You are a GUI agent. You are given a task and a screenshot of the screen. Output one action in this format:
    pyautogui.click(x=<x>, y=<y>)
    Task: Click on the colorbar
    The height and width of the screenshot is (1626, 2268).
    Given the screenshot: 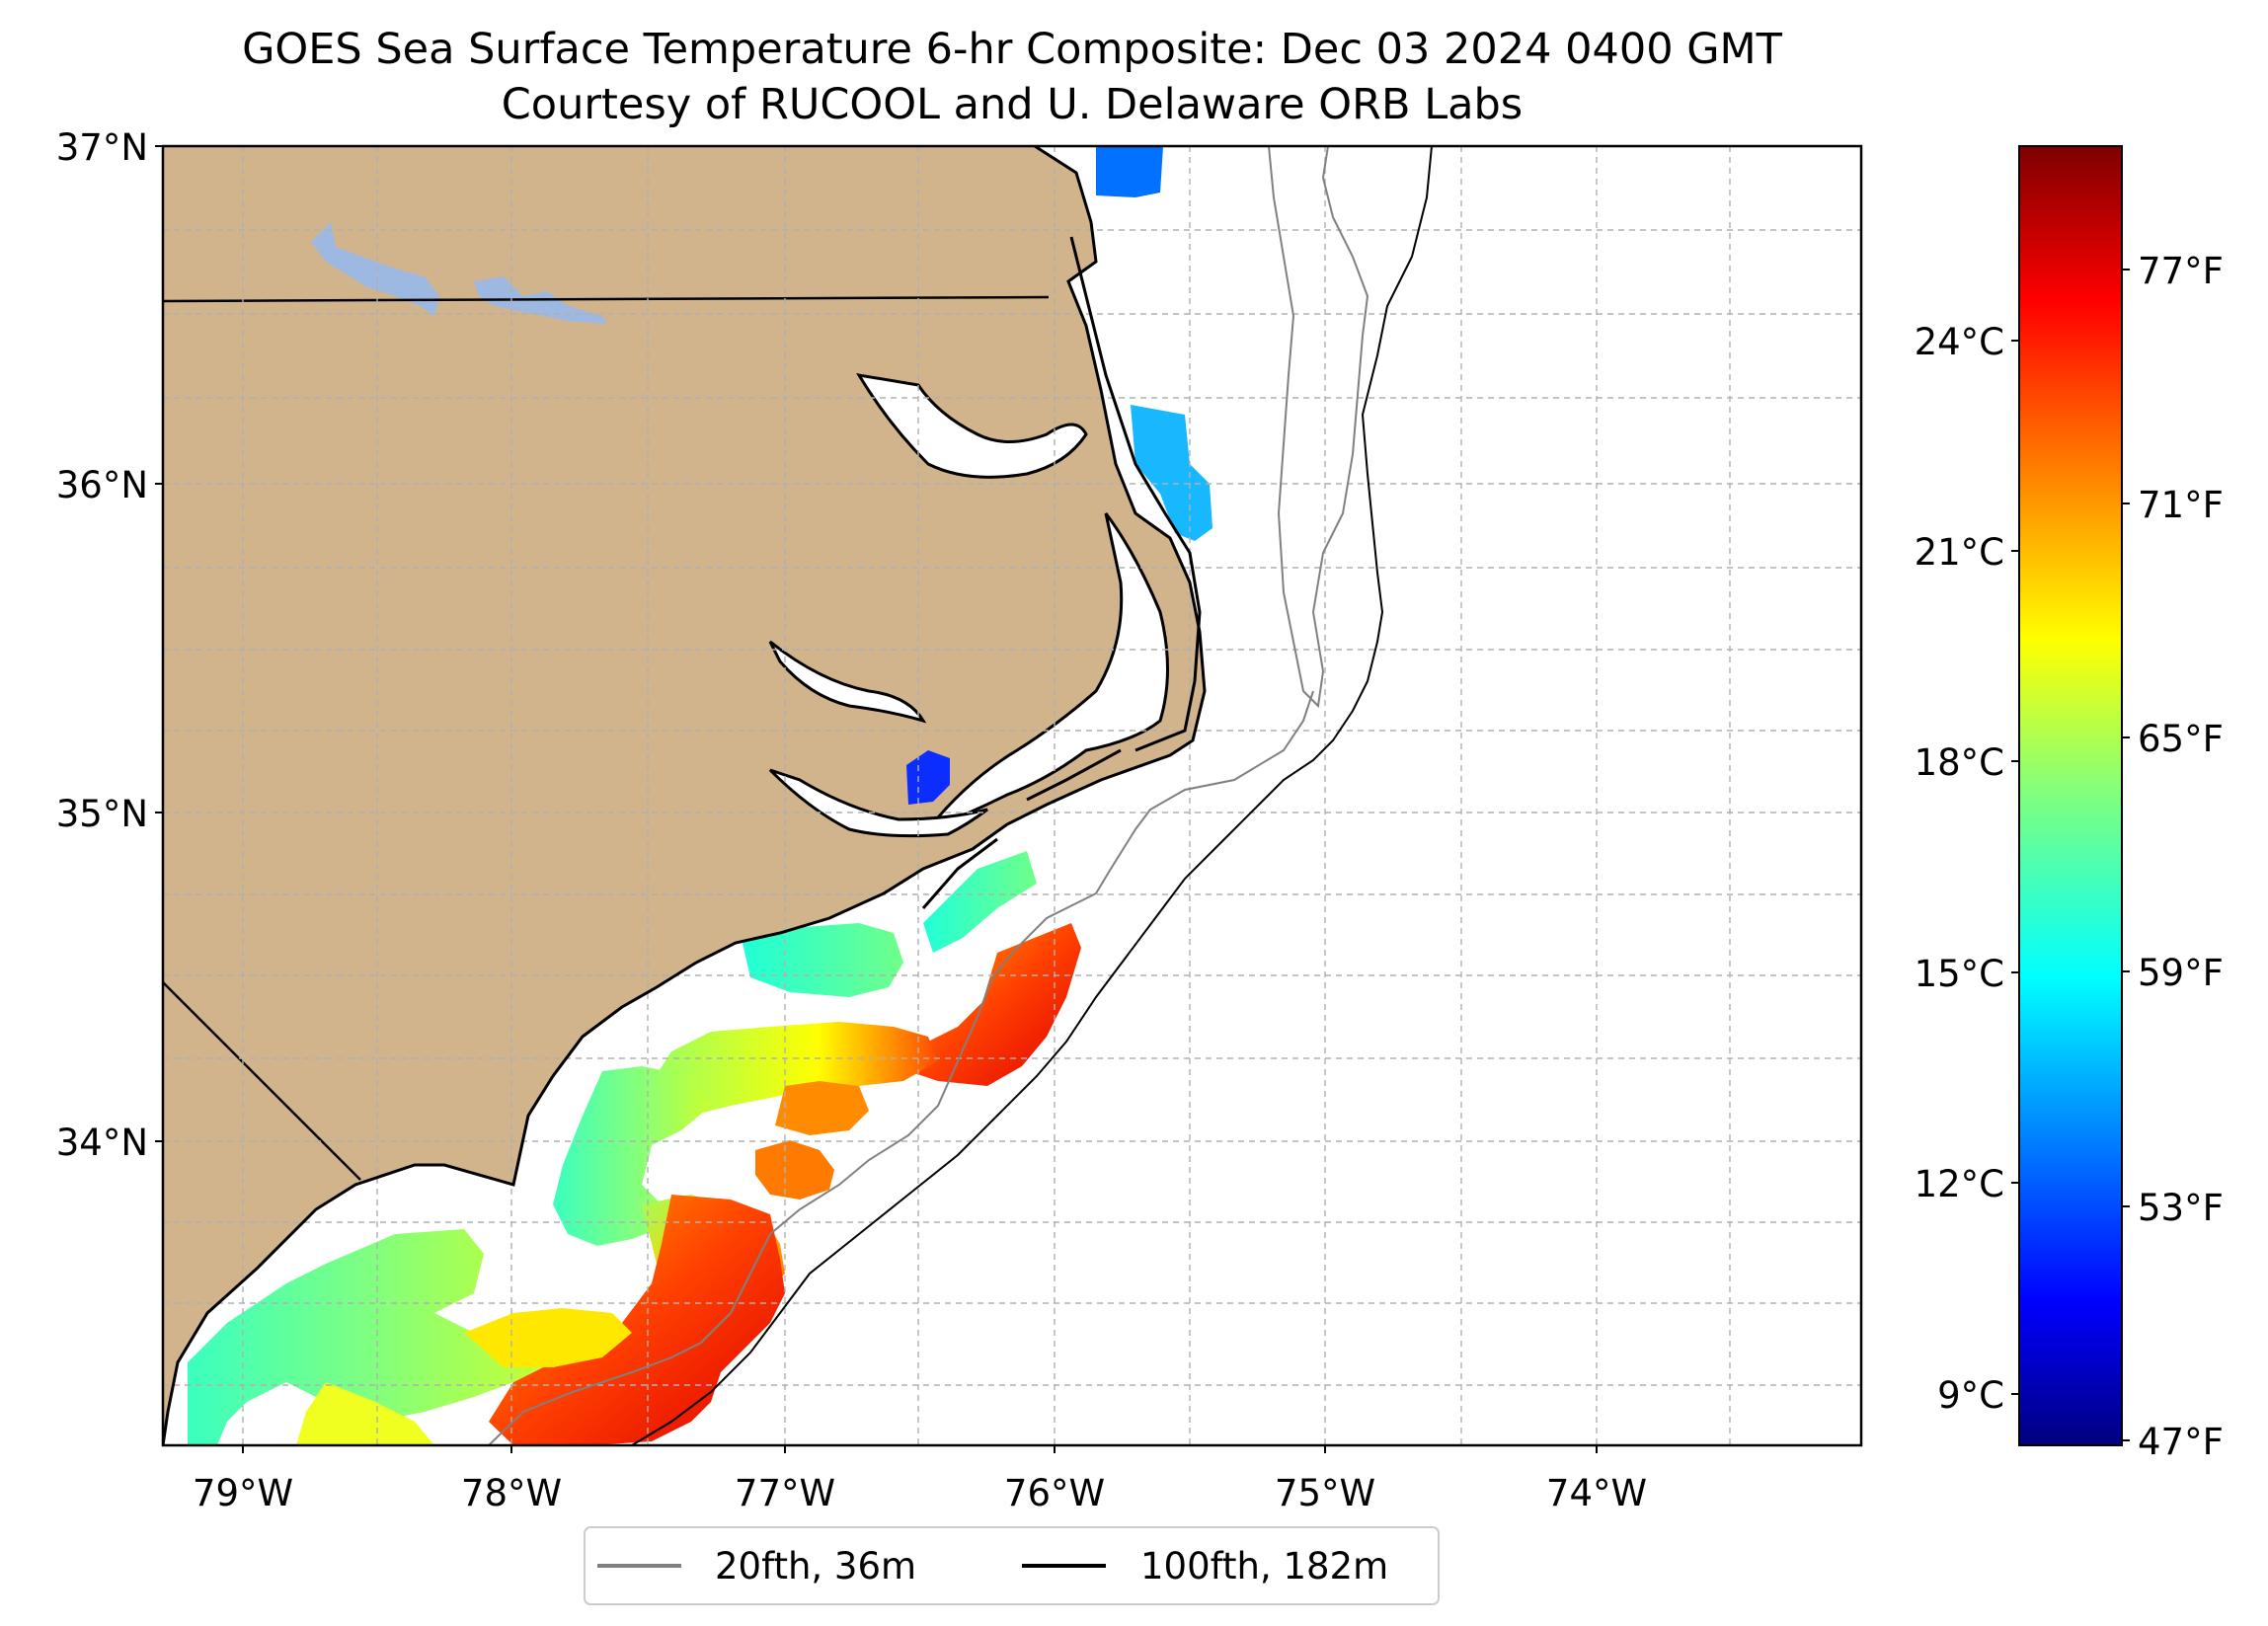 What is the action you would take?
    pyautogui.click(x=2070, y=795)
    